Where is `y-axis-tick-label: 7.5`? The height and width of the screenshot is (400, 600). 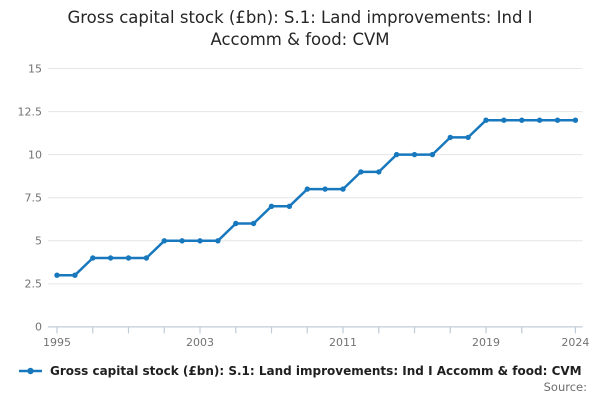
y-axis-tick-label: 7.5 is located at coordinates (34, 198).